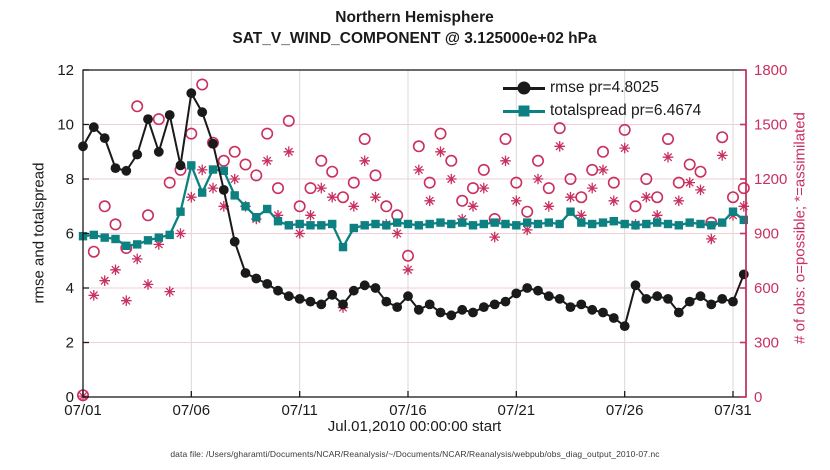  I want to click on right-tick-label: 600, so click(766, 288).